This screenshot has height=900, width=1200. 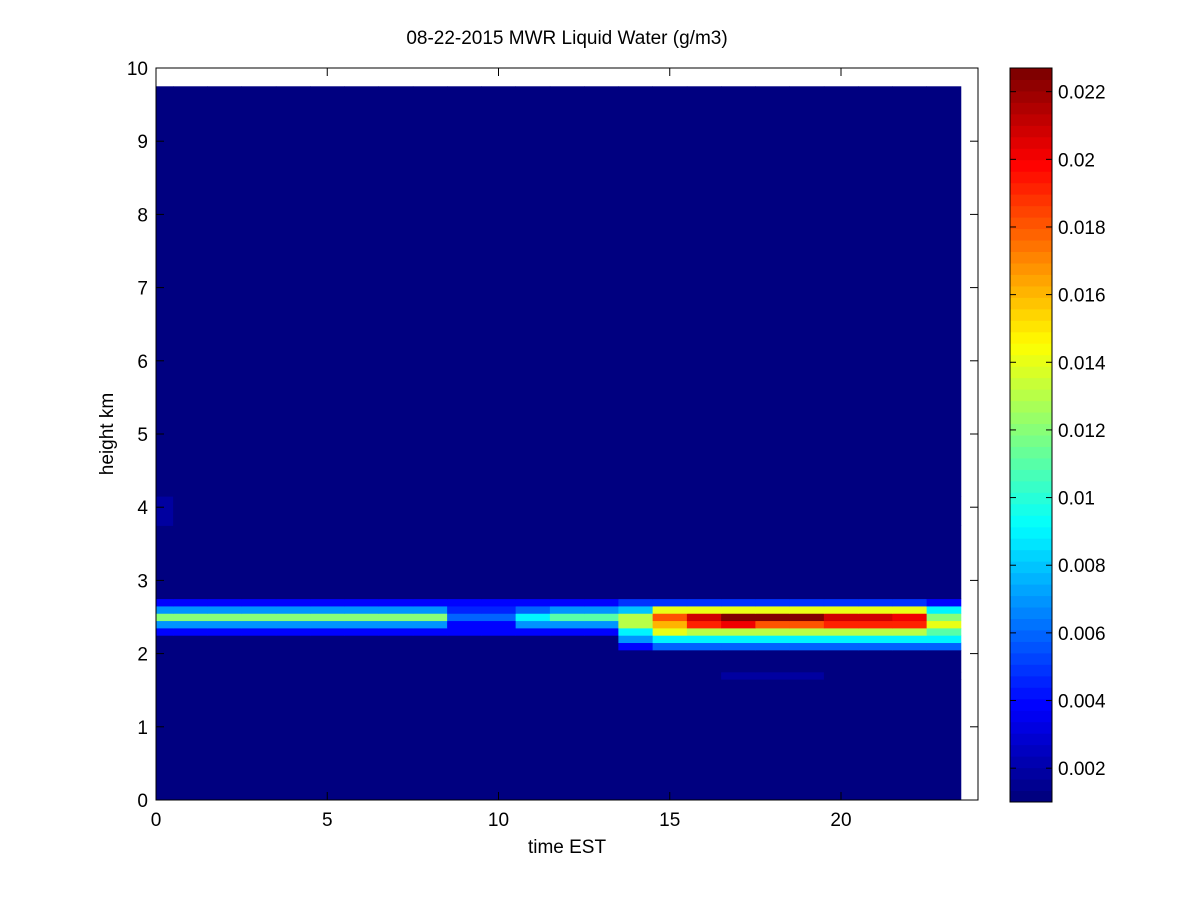 What do you see at coordinates (142, 435) in the screenshot?
I see `y-tick-label: 5` at bounding box center [142, 435].